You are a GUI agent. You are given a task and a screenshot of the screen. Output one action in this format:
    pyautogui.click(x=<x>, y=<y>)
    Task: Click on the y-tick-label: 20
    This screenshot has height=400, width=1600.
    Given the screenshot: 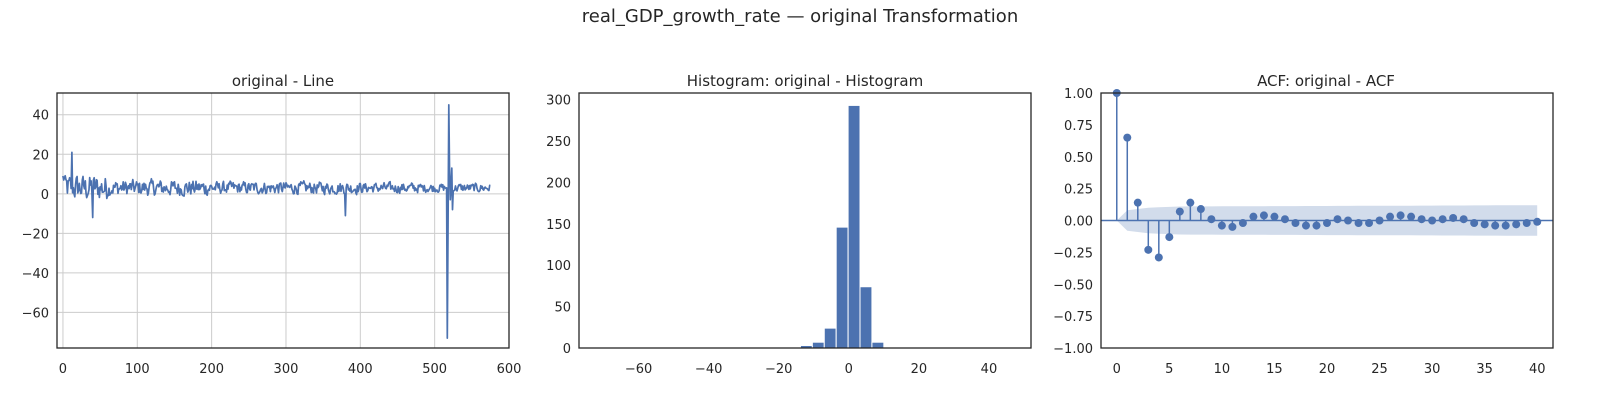 What is the action you would take?
    pyautogui.click(x=40, y=155)
    